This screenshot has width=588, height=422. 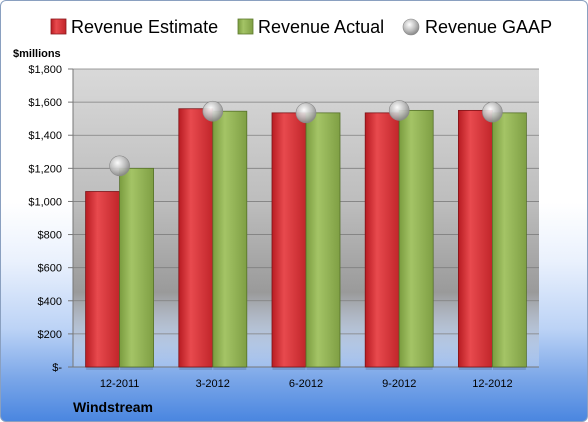 What do you see at coordinates (45, 70) in the screenshot?
I see `y-tick-label: $1,800` at bounding box center [45, 70].